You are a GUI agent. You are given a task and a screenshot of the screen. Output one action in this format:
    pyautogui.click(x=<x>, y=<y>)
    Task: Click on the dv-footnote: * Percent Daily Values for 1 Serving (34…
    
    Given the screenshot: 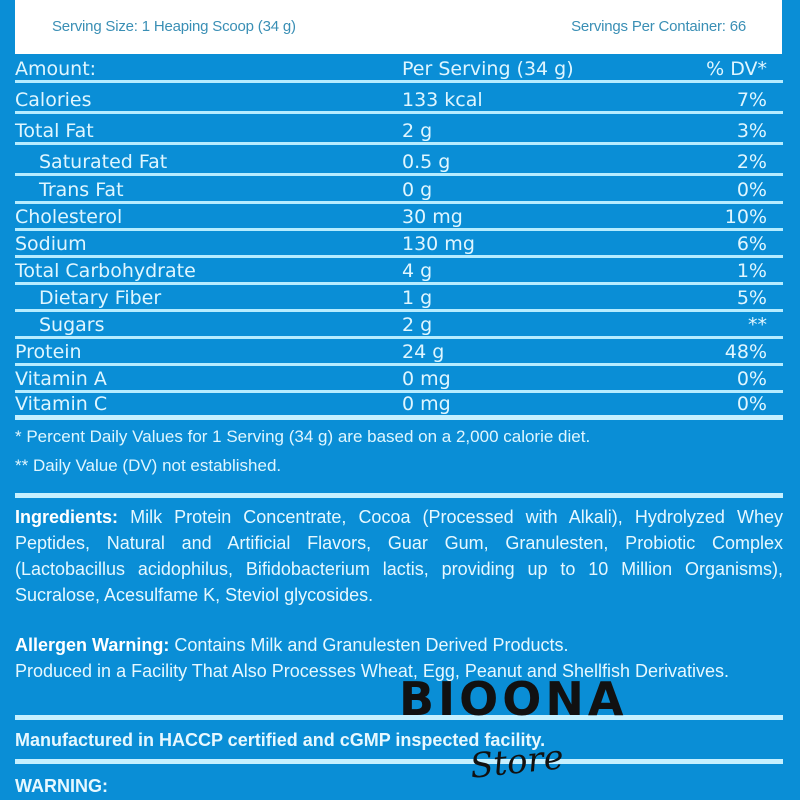 What is the action you would take?
    pyautogui.click(x=303, y=436)
    